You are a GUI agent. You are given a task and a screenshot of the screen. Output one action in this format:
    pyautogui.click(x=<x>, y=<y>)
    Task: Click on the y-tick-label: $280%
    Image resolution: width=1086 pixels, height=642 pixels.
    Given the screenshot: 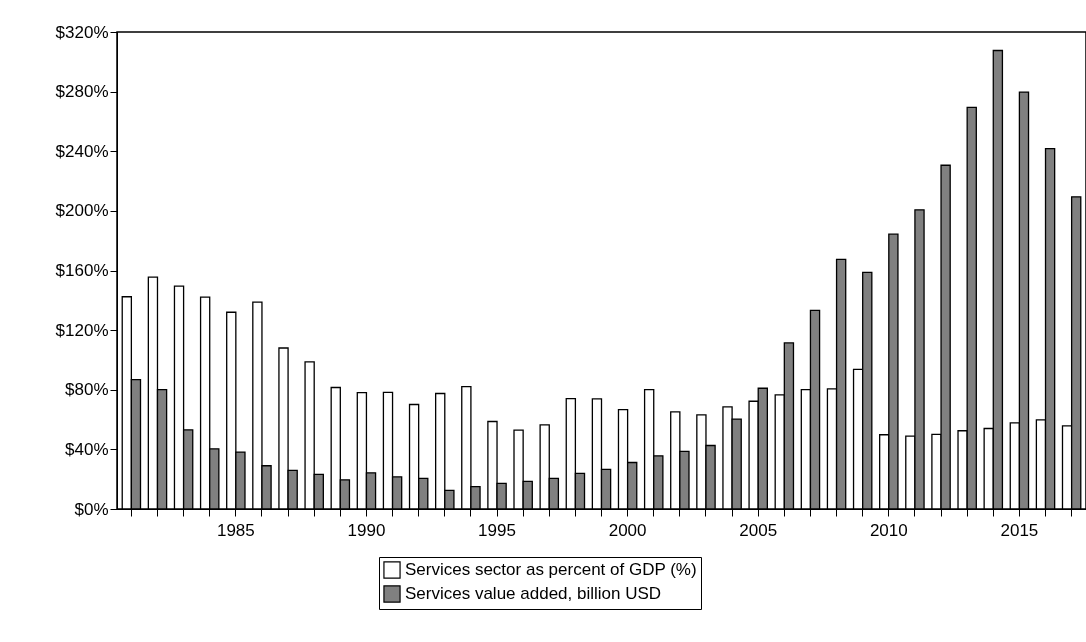 What is the action you would take?
    pyautogui.click(x=82, y=92)
    